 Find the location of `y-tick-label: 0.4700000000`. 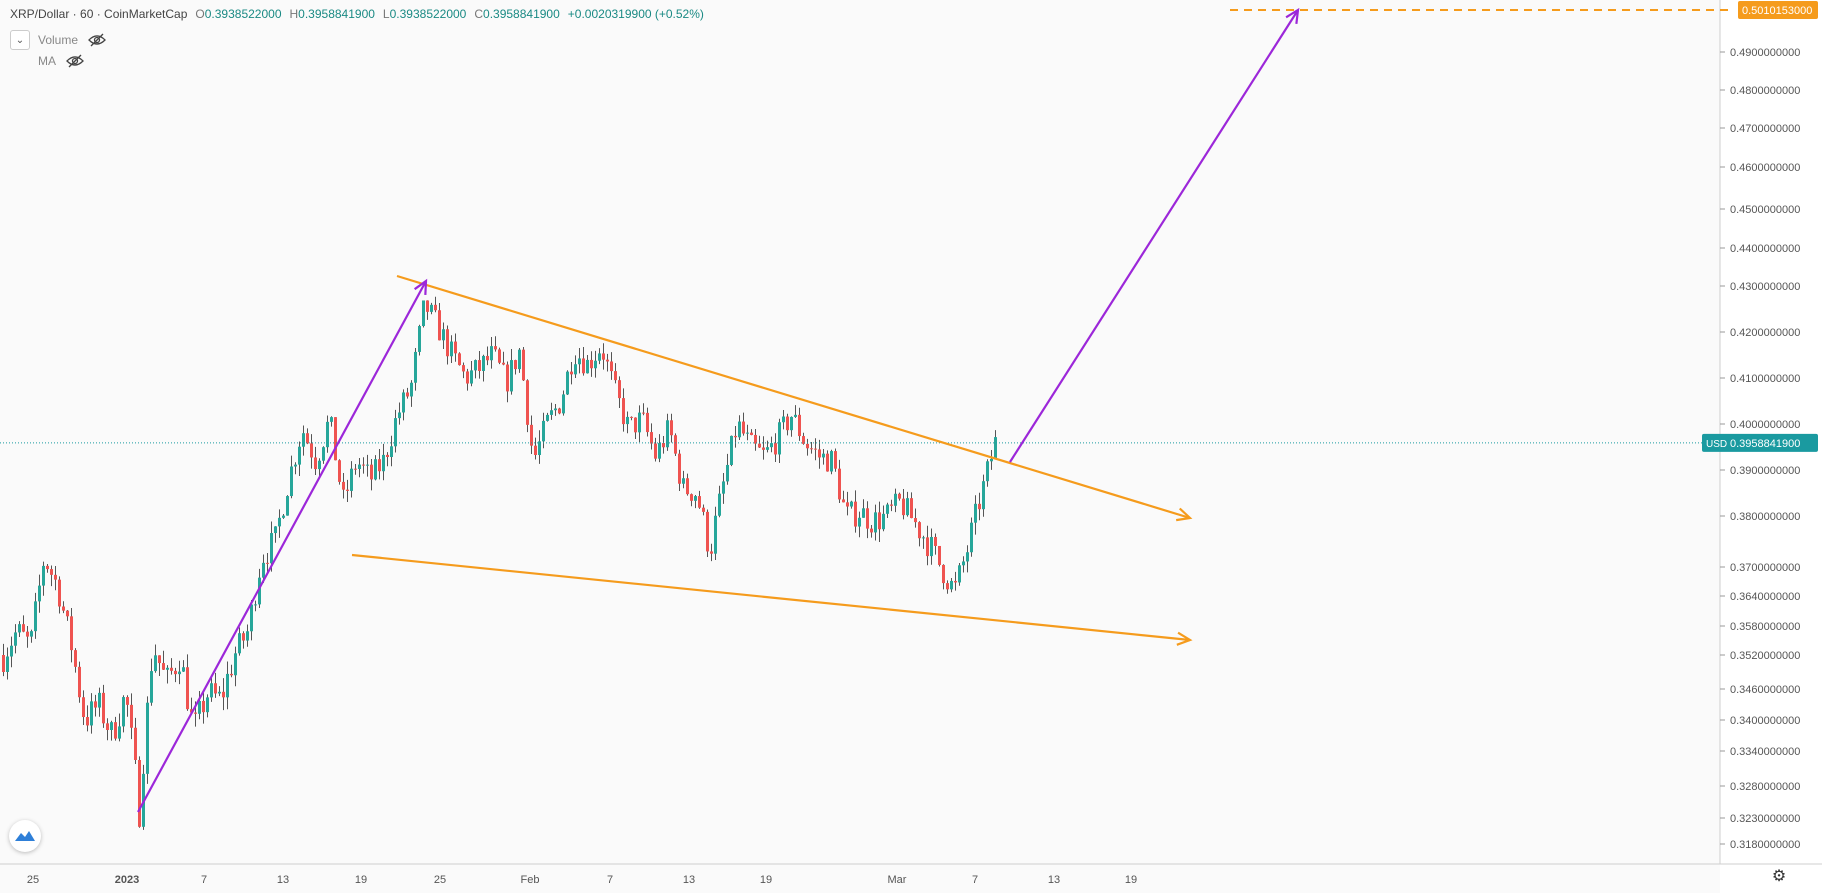

y-tick-label: 0.4700000000 is located at coordinates (1765, 129).